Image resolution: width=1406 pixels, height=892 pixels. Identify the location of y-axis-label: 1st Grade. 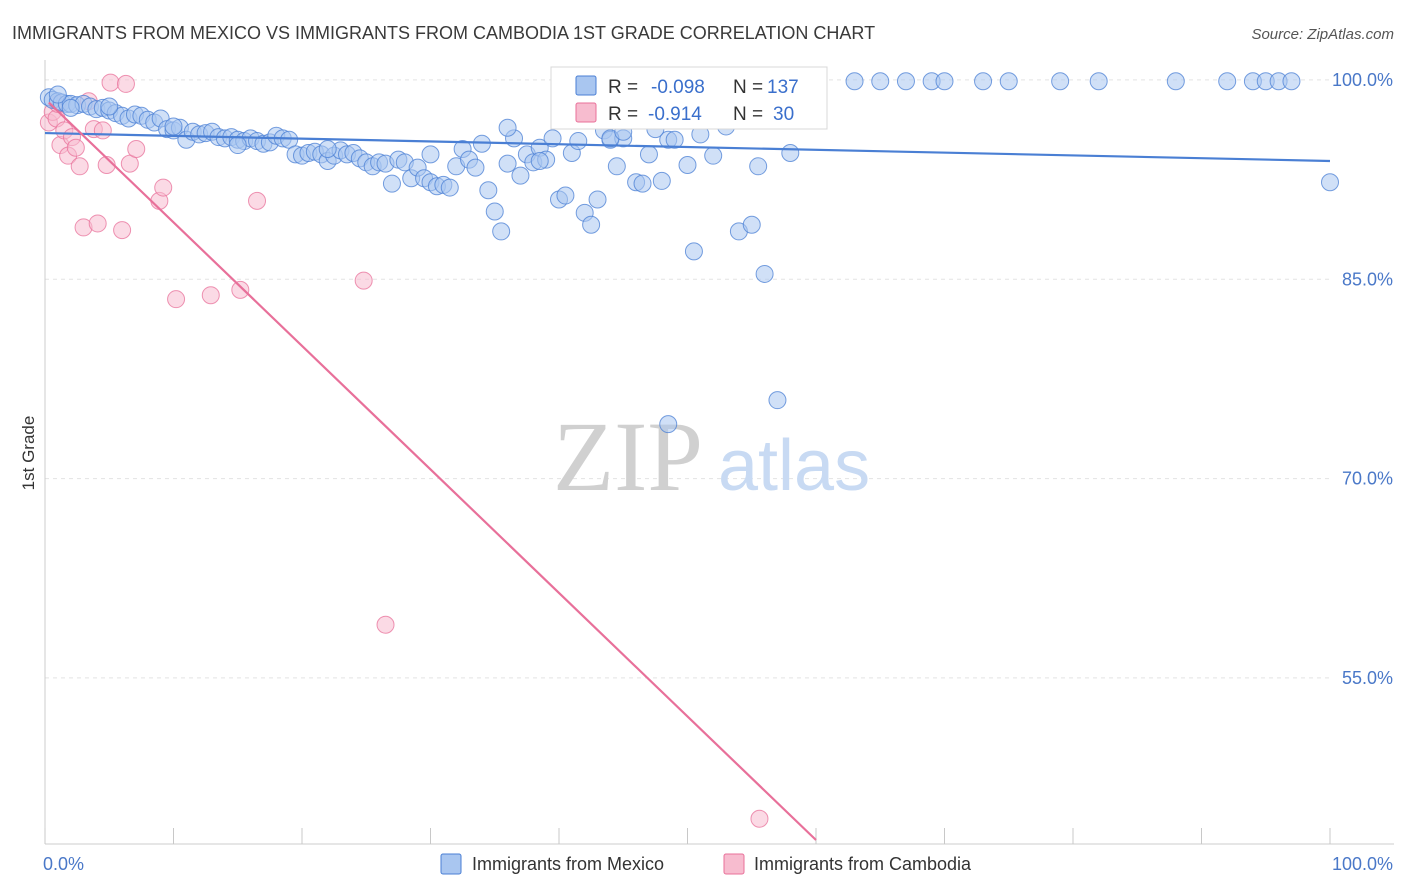
(28, 453).